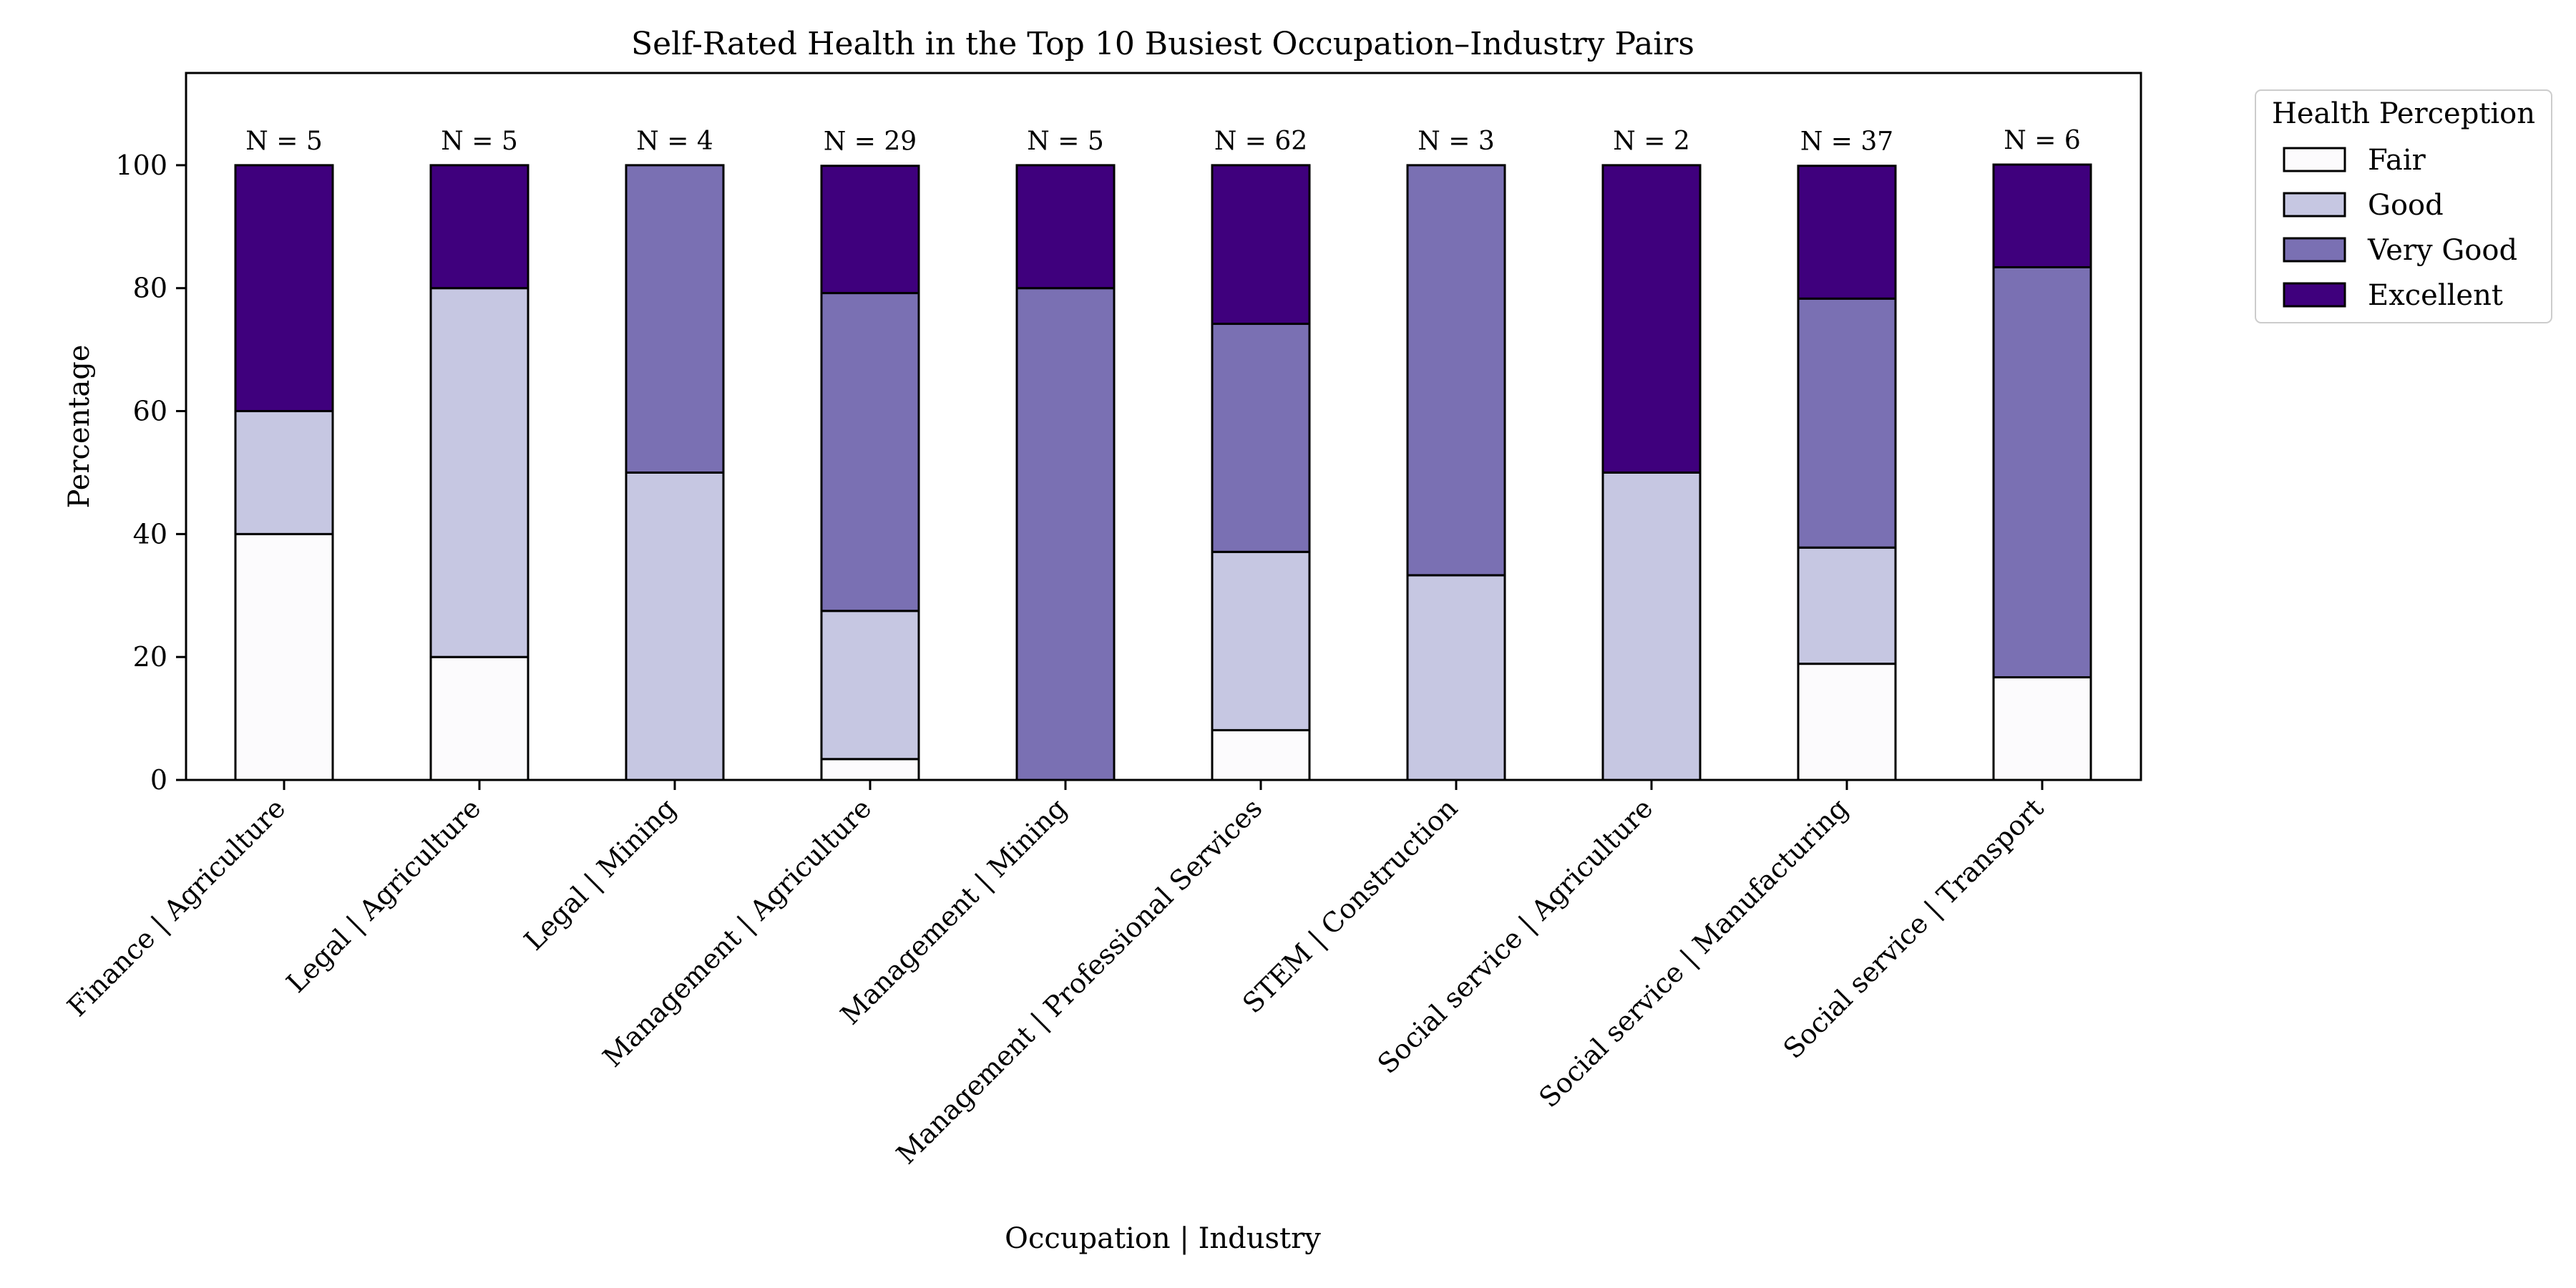 The image size is (2576, 1288). I want to click on legend-swatch-very-good, so click(2314, 250).